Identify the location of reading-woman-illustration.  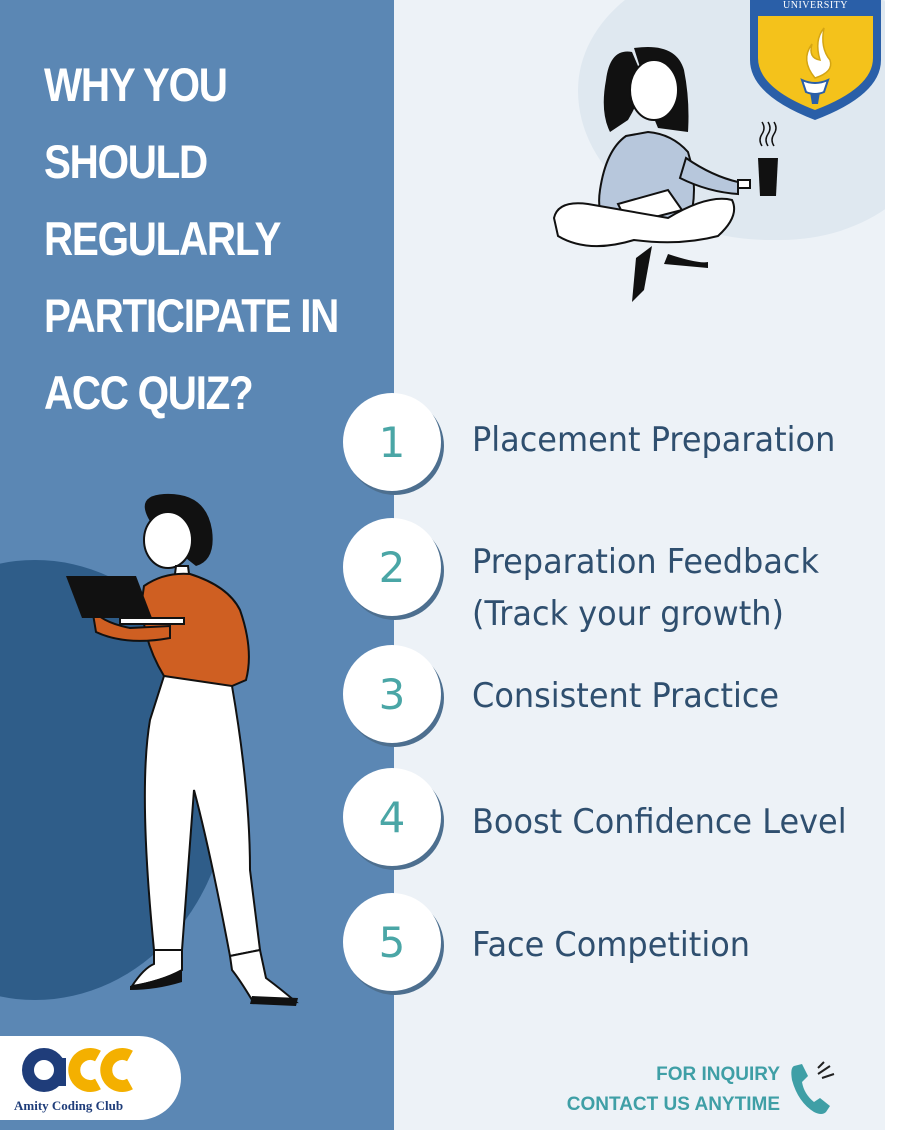
(665, 174).